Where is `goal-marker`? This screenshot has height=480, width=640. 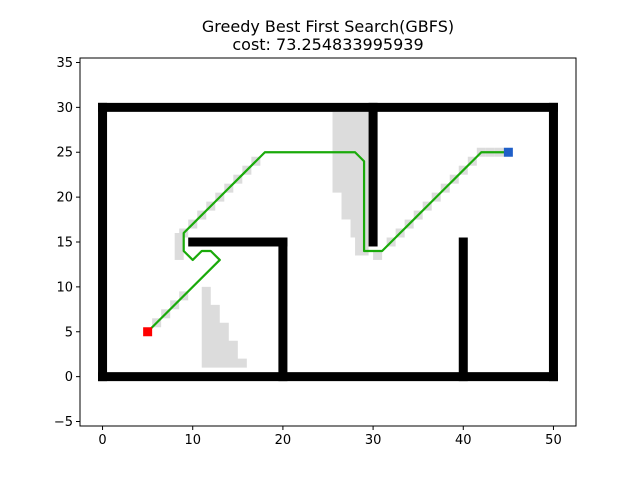 goal-marker is located at coordinates (508, 152).